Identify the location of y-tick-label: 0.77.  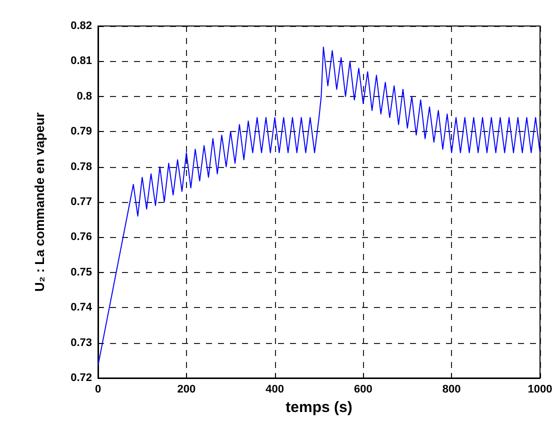
(81, 202).